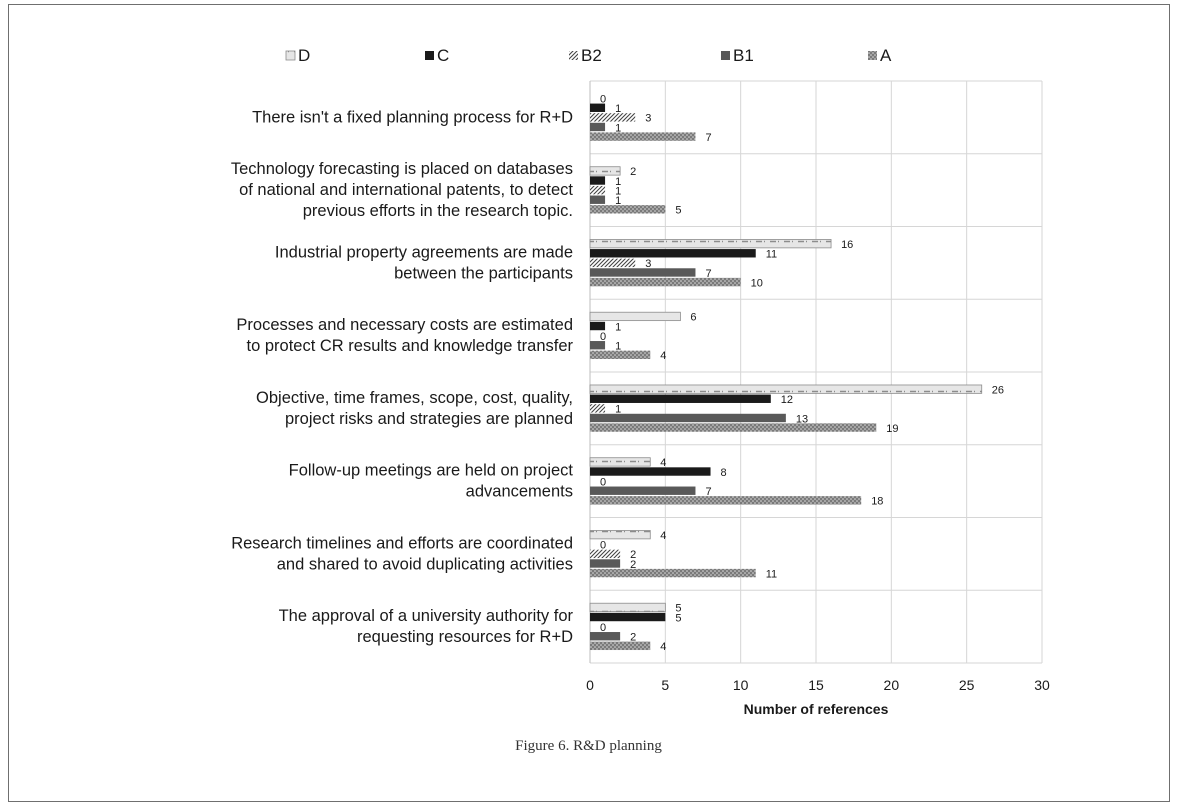 This screenshot has height=807, width=1177. I want to click on x-tick-label: 5, so click(665, 685).